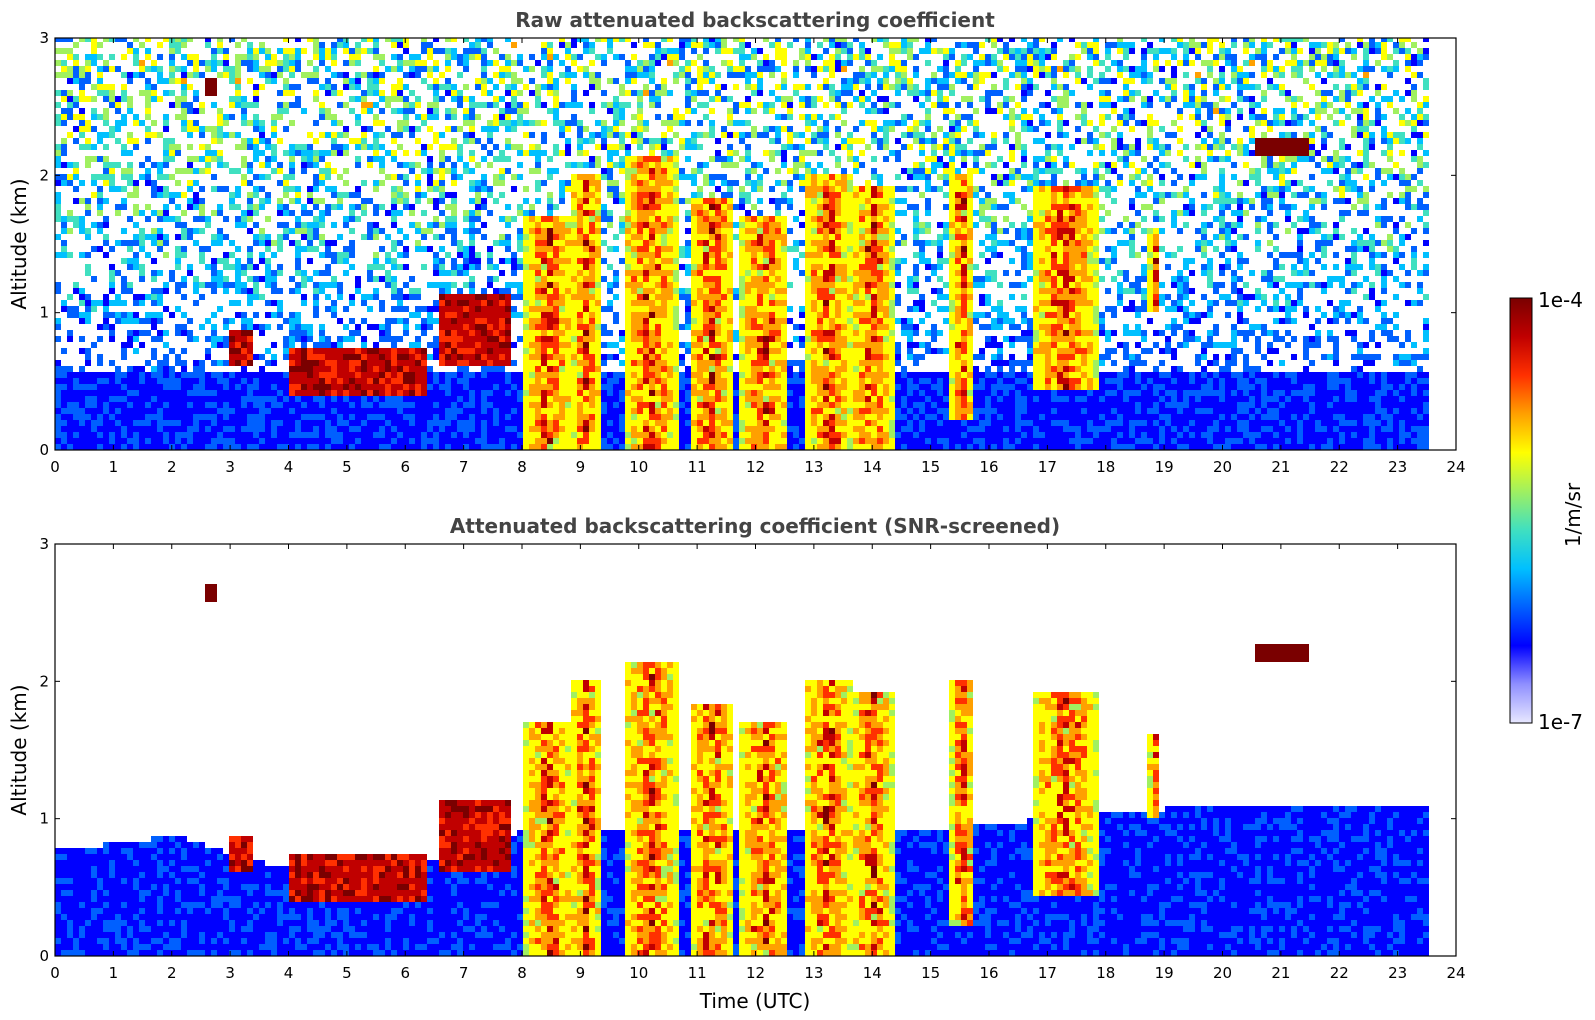 The image size is (1595, 1020). I want to click on panel-raw-ylabel: Altitude (km), so click(19, 243).